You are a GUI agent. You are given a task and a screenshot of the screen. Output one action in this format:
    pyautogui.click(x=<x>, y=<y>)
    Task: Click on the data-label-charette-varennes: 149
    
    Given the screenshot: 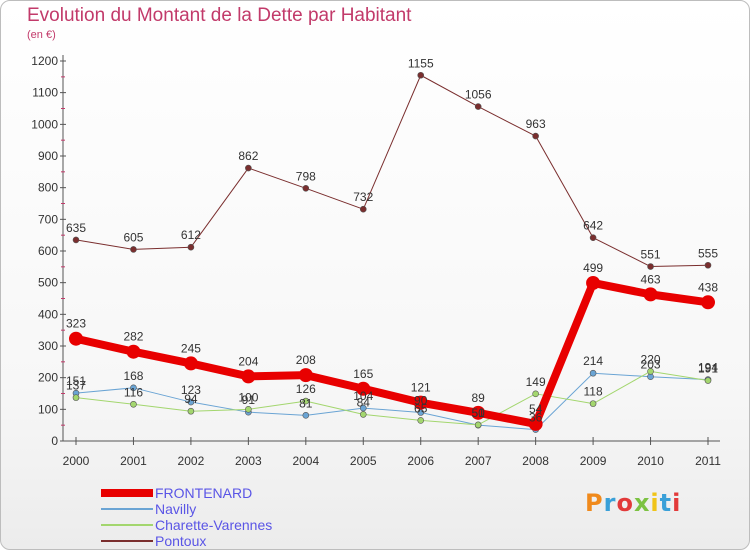 What is the action you would take?
    pyautogui.click(x=536, y=382)
    